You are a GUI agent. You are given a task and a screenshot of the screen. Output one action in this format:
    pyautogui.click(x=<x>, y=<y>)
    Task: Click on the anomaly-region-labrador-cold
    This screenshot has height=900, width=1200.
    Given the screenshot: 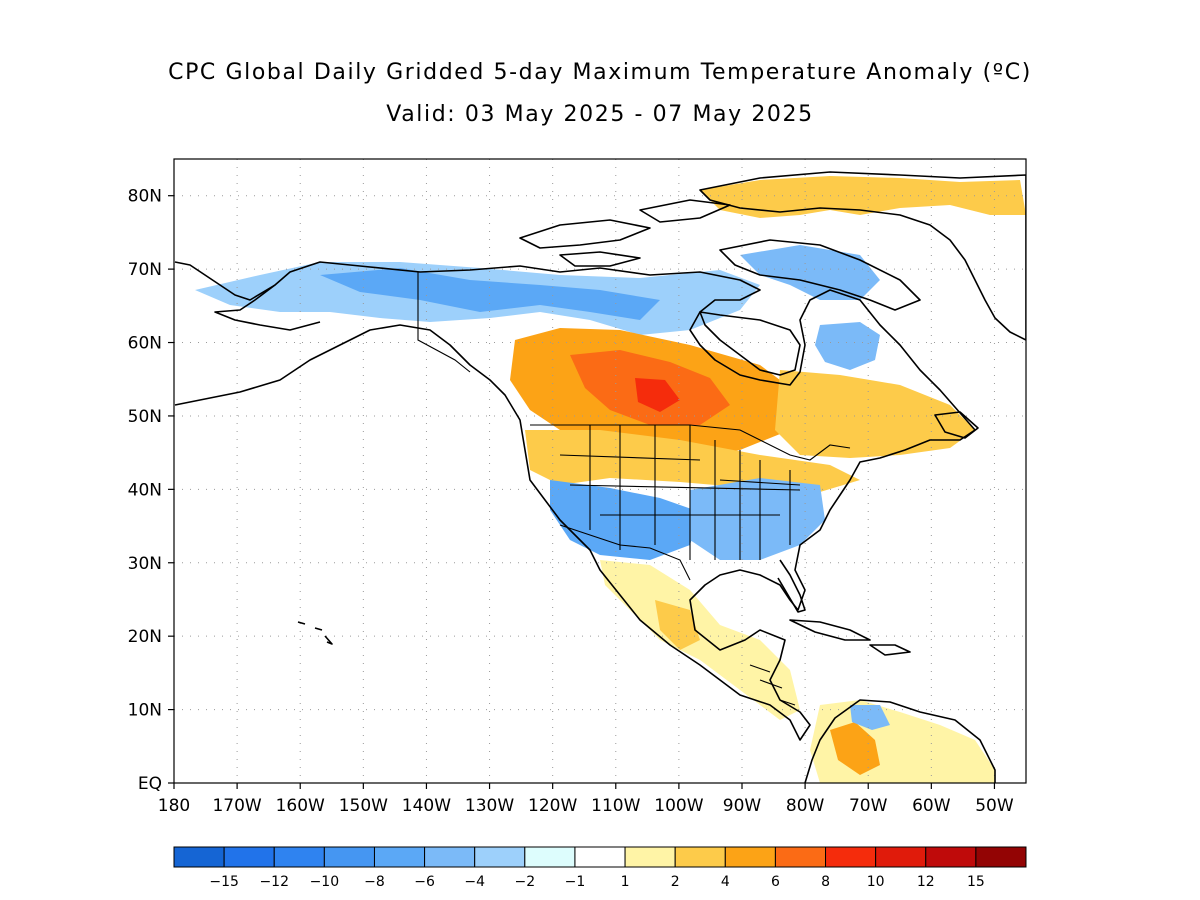 What is the action you would take?
    pyautogui.click(x=847, y=346)
    